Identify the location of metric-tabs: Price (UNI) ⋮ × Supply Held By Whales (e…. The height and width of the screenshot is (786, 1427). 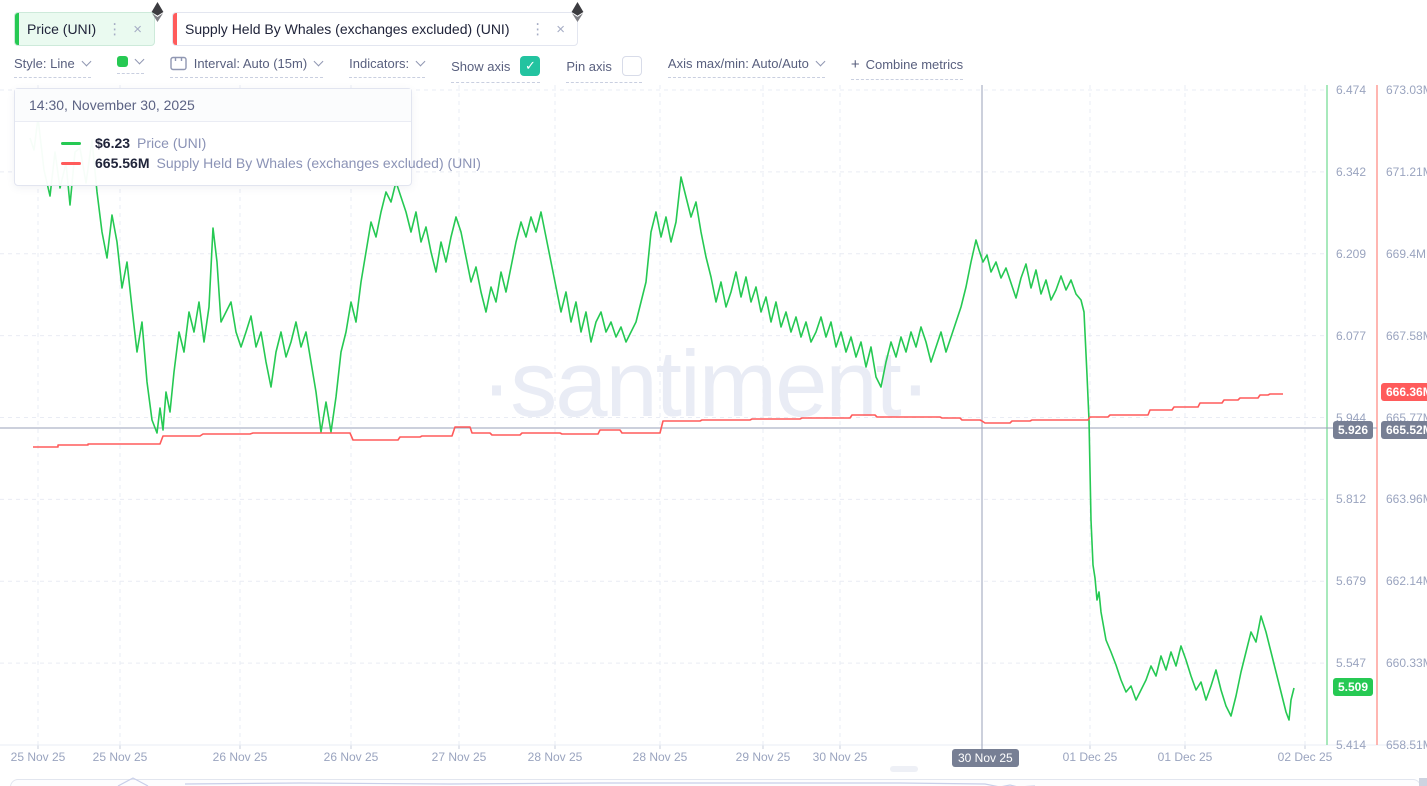
(296, 29).